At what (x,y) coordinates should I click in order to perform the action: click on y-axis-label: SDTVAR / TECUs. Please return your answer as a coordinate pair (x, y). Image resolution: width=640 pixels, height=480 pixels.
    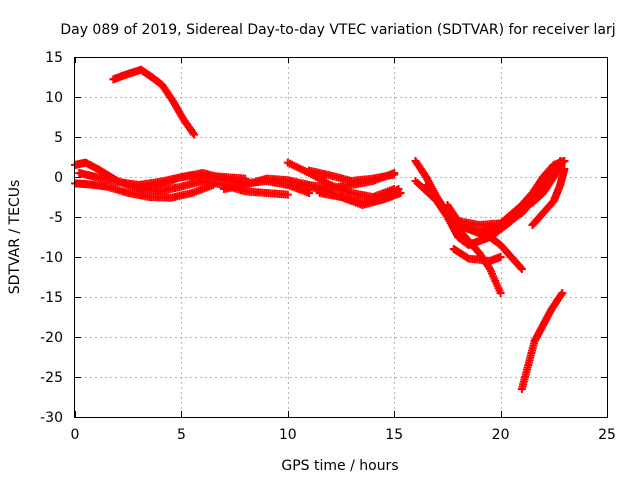
    Looking at the image, I should click on (15, 237).